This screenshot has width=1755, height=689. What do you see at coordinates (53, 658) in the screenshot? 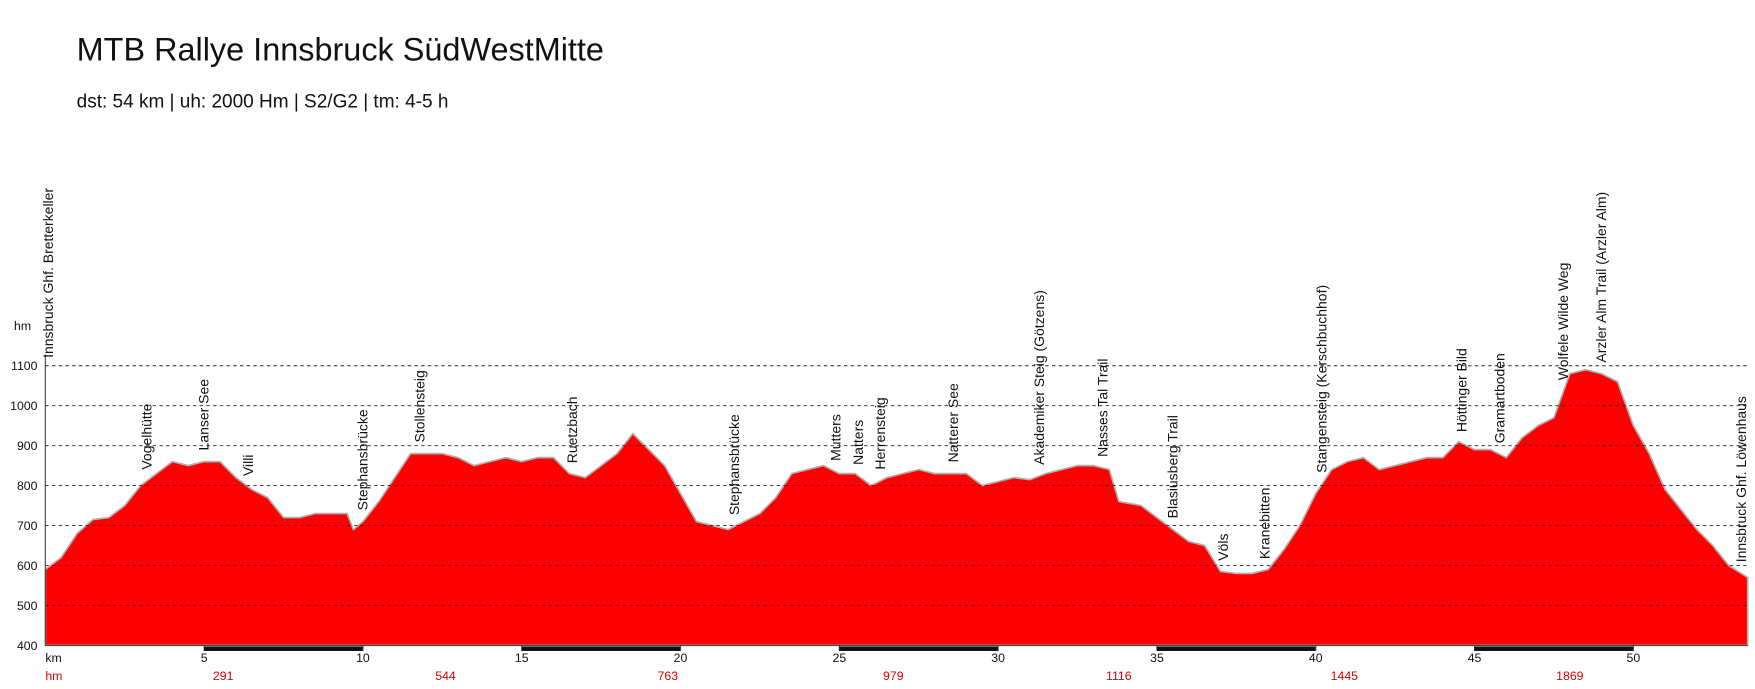
I see `x-axis-unit: km` at bounding box center [53, 658].